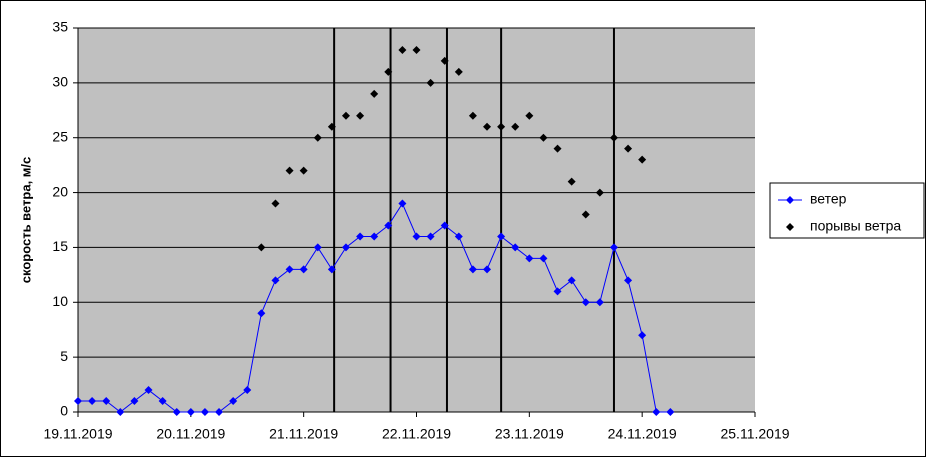 This screenshot has height=458, width=927. I want to click on x-tick-label: 25.11.2019, so click(754, 434).